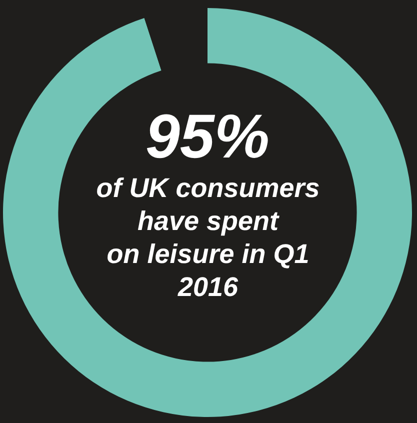 The height and width of the screenshot is (423, 417). What do you see at coordinates (207, 137) in the screenshot?
I see `data-label: 95%` at bounding box center [207, 137].